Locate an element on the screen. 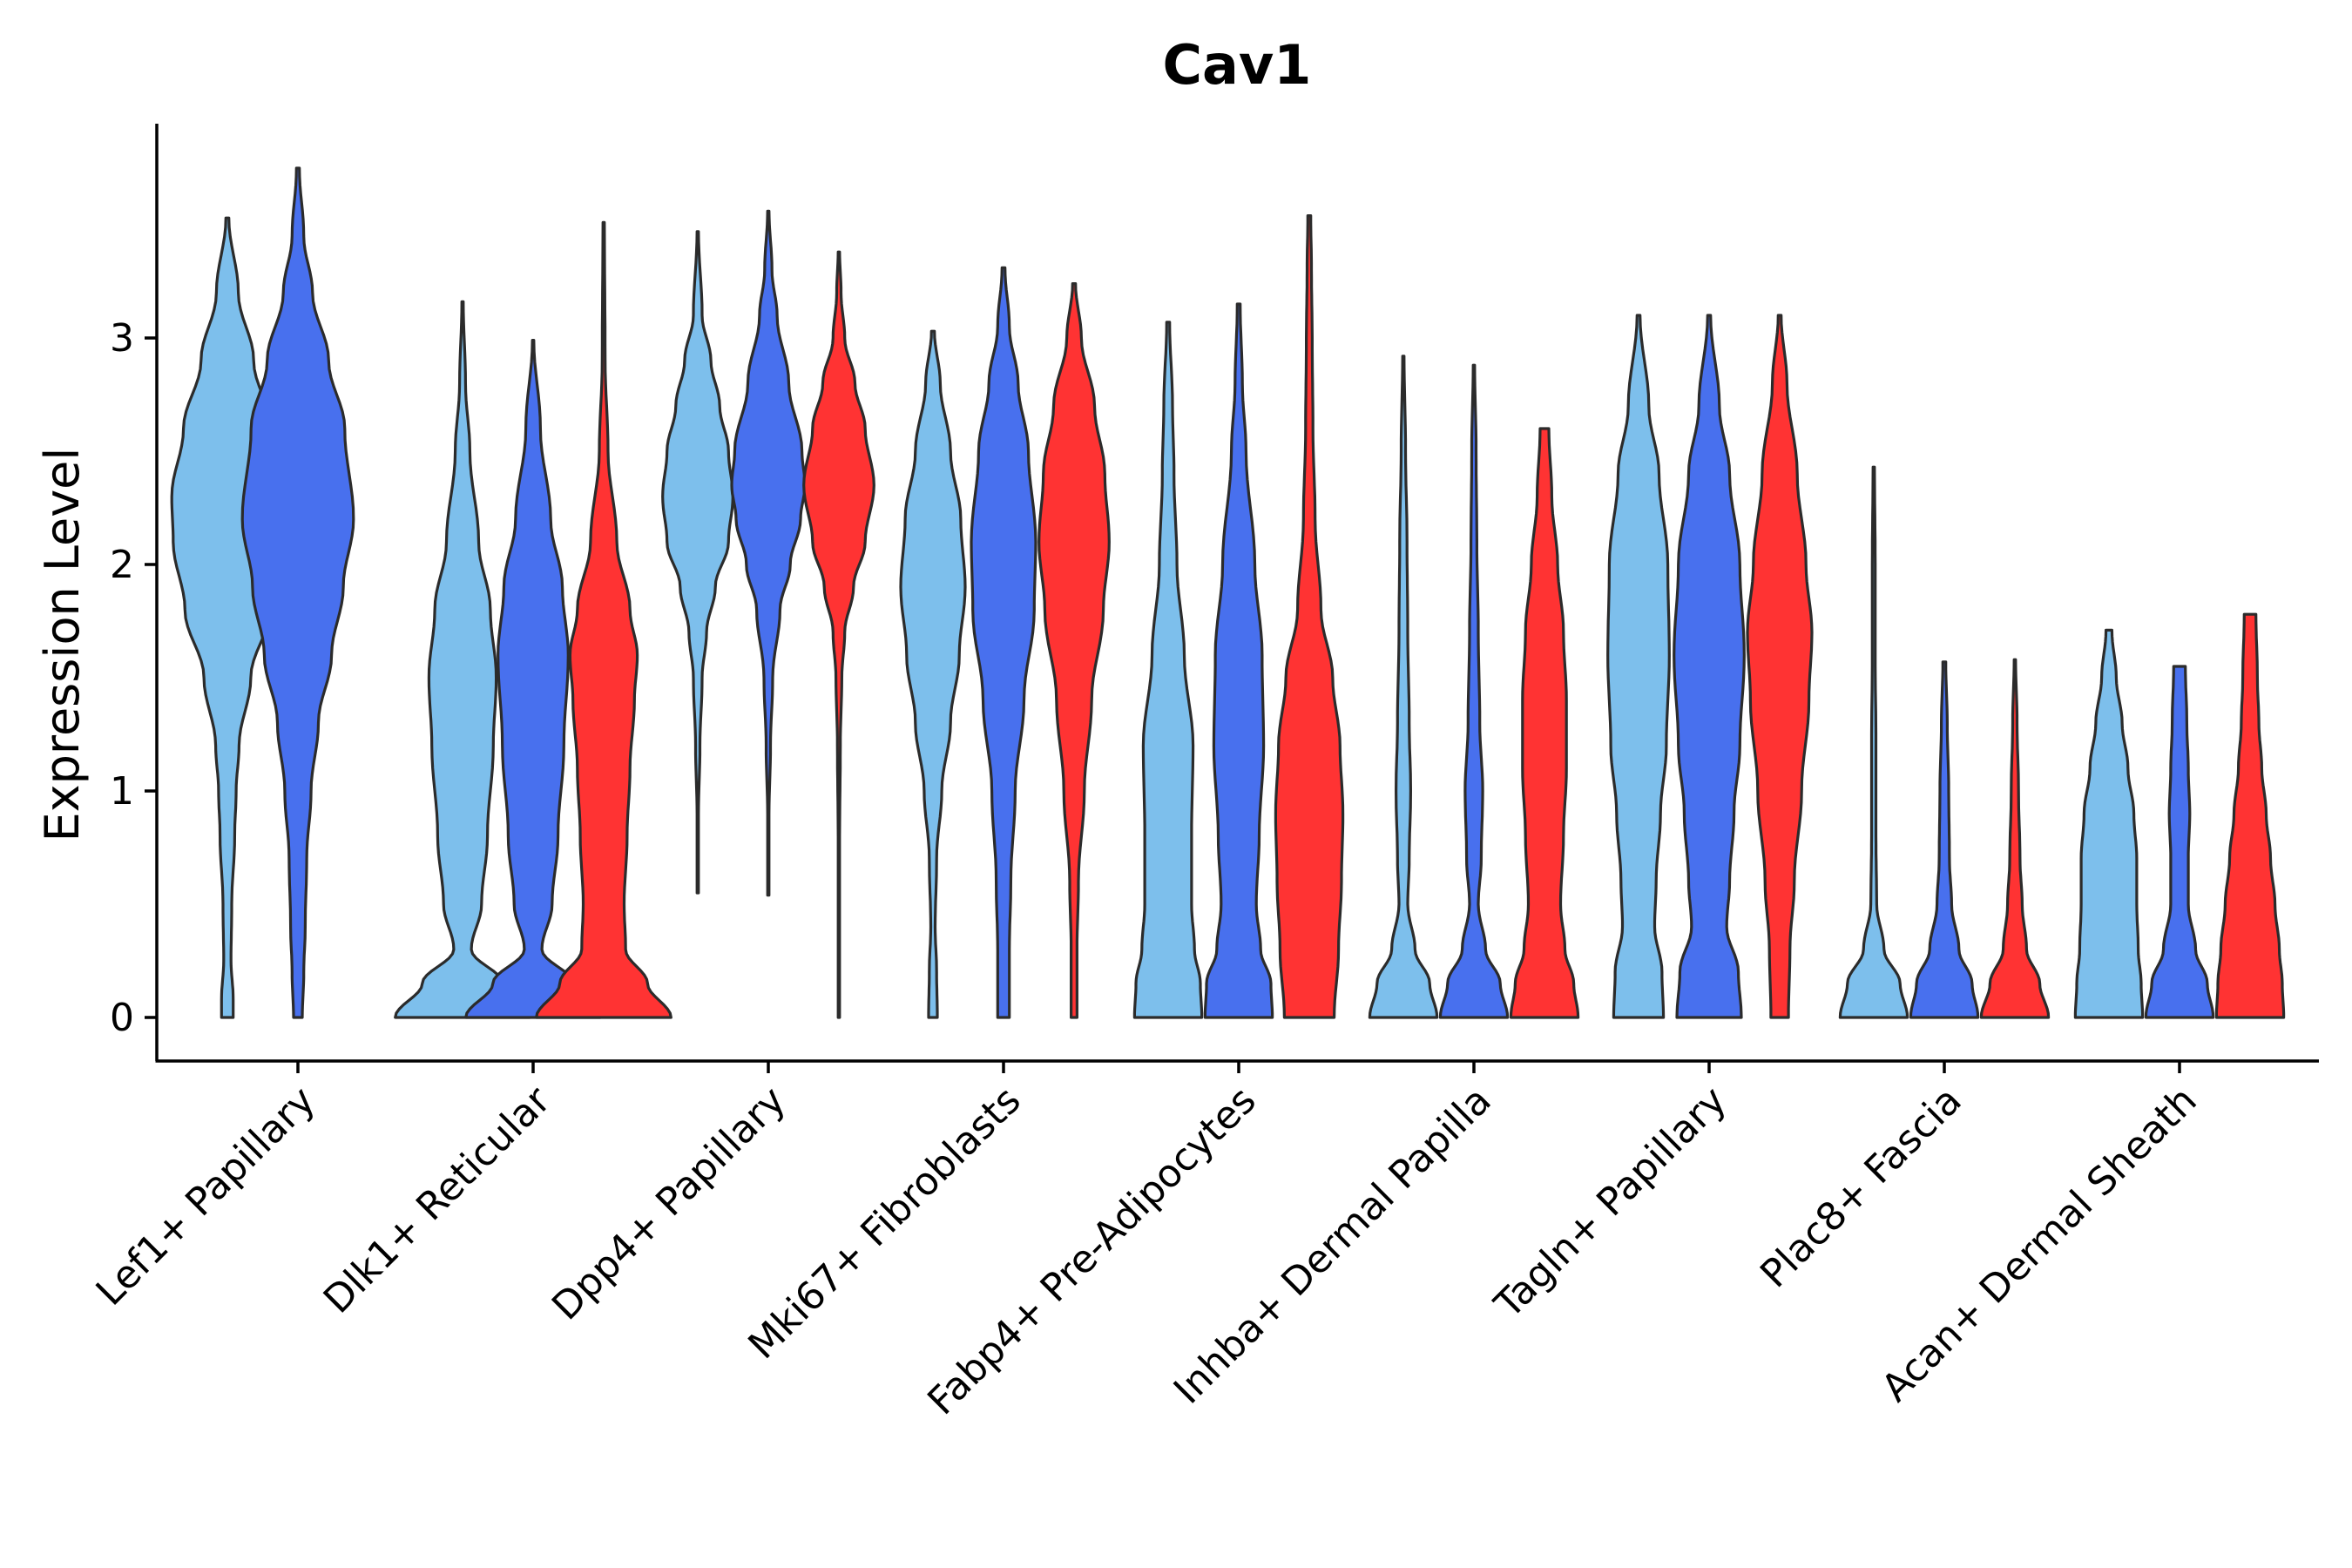 This screenshot has height=1568, width=2352. x-tick-label: Lef1+ Papillary is located at coordinates (206, 1196).